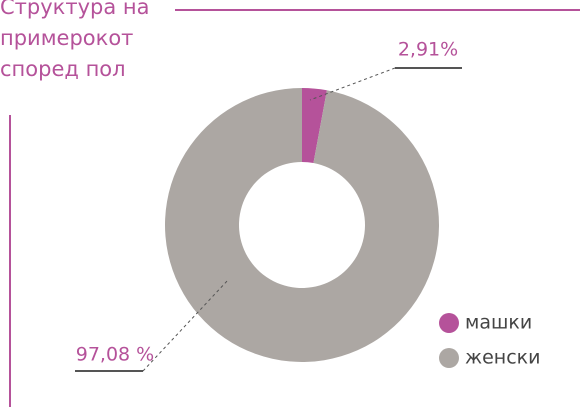 This screenshot has height=407, width=580. What do you see at coordinates (63, 69) in the screenshot?
I see `chart-title: според пол` at bounding box center [63, 69].